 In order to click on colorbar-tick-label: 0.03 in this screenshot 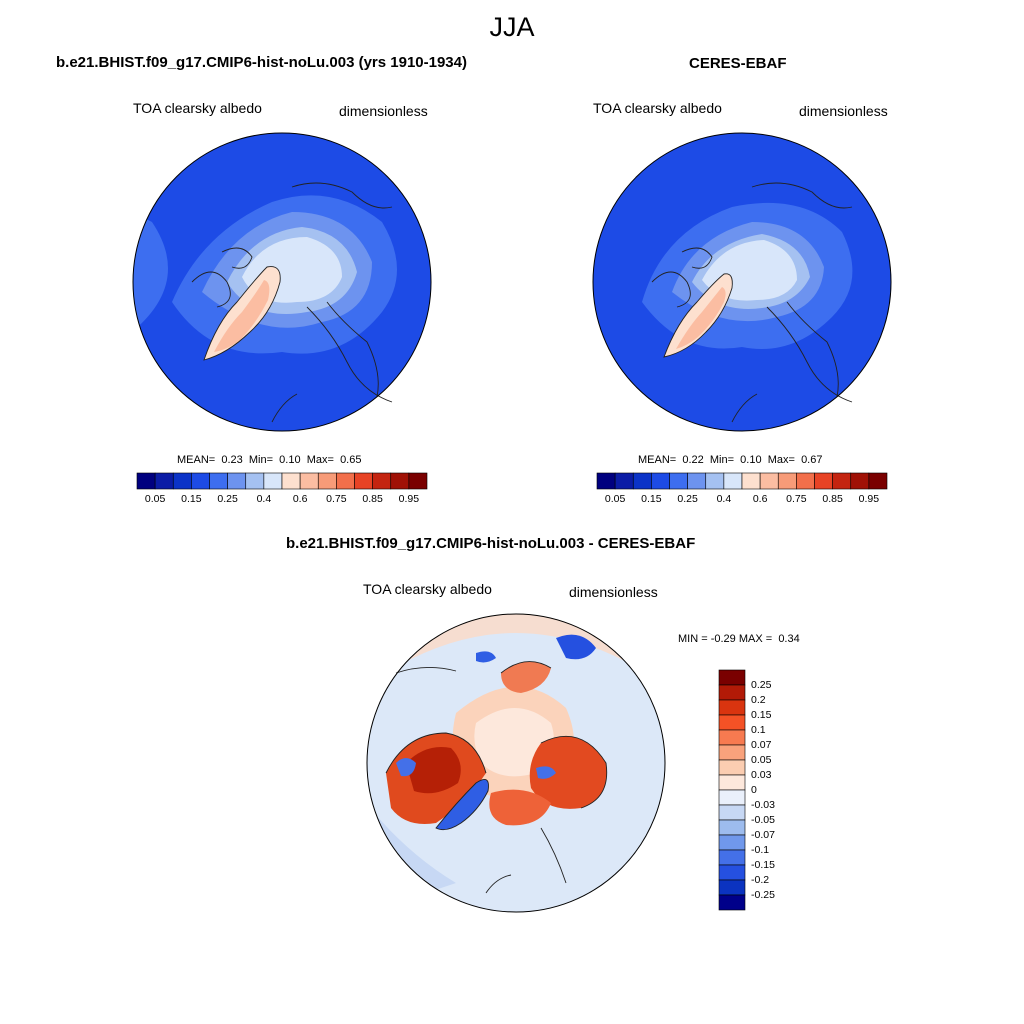, I will do `click(761, 775)`.